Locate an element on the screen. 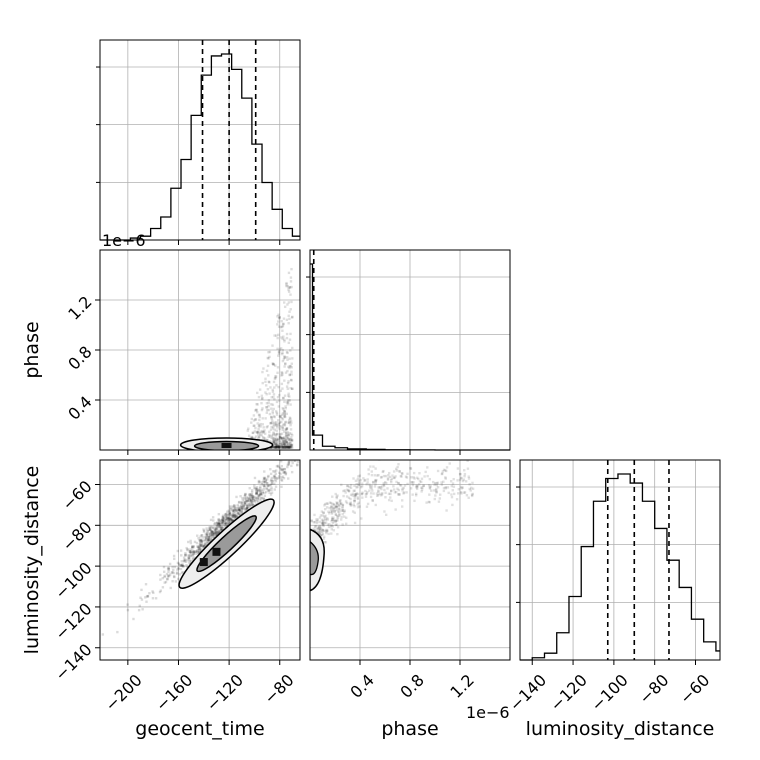  x-tick-label: −140 is located at coordinates (528, 692).